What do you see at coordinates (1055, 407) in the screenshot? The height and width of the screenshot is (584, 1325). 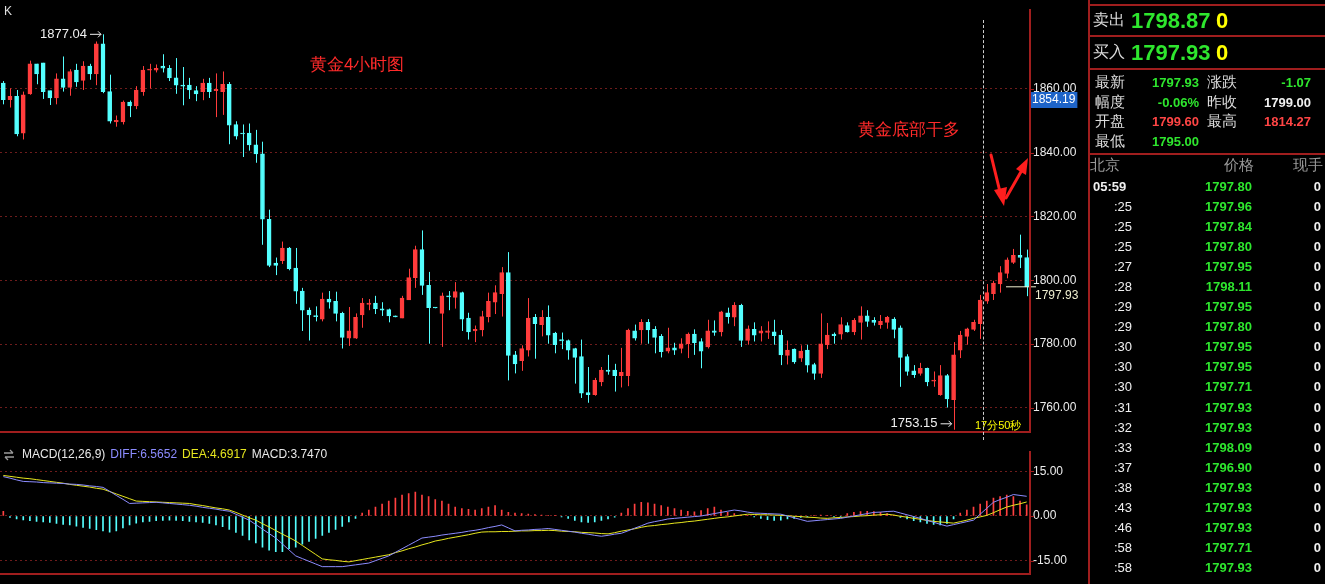 I see `y-tick-label: 1760.00` at bounding box center [1055, 407].